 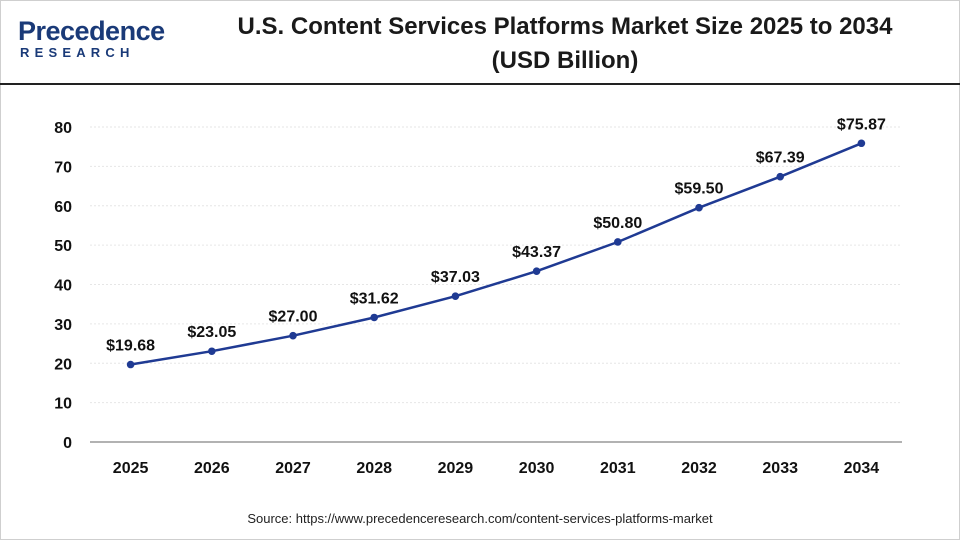 What do you see at coordinates (91, 31) in the screenshot?
I see `logo-wordmark: Precedence` at bounding box center [91, 31].